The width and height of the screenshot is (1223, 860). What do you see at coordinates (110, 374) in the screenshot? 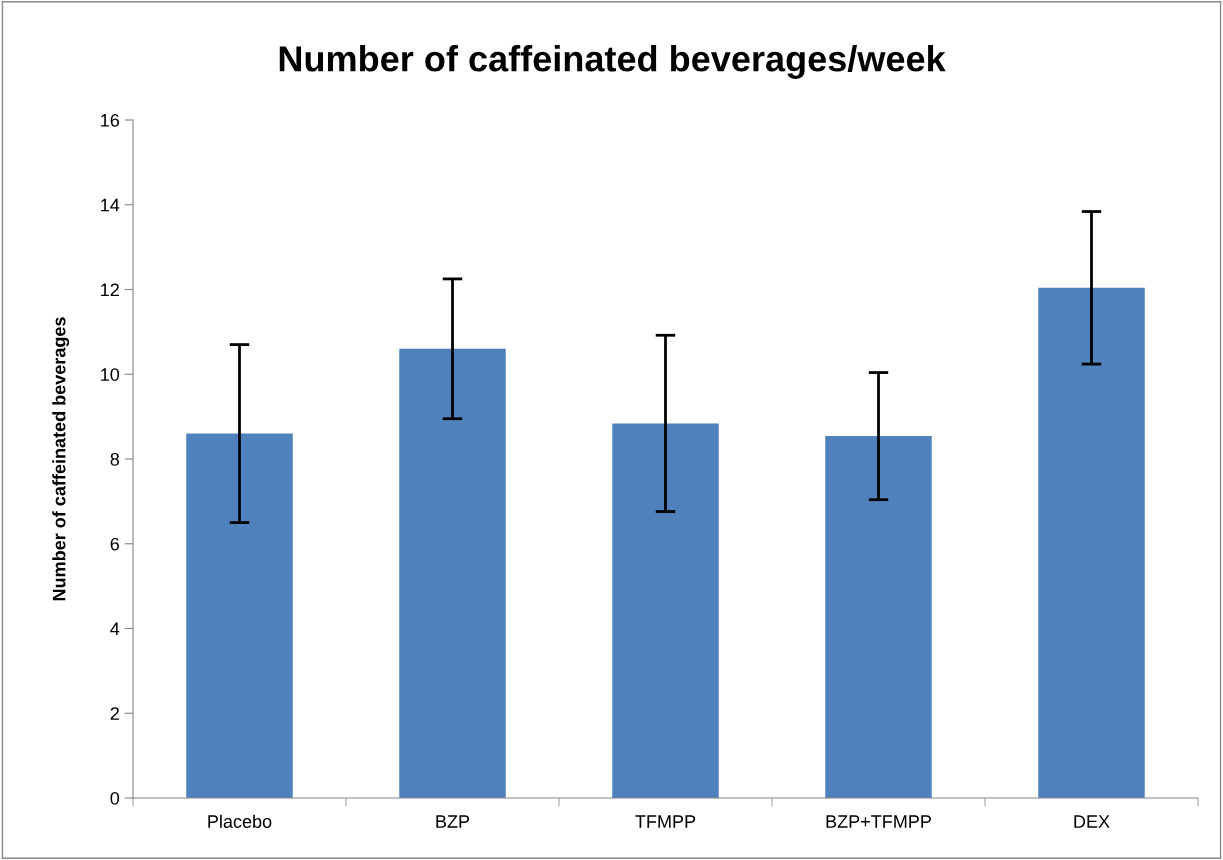
I see `y-tick-label: 10` at bounding box center [110, 374].